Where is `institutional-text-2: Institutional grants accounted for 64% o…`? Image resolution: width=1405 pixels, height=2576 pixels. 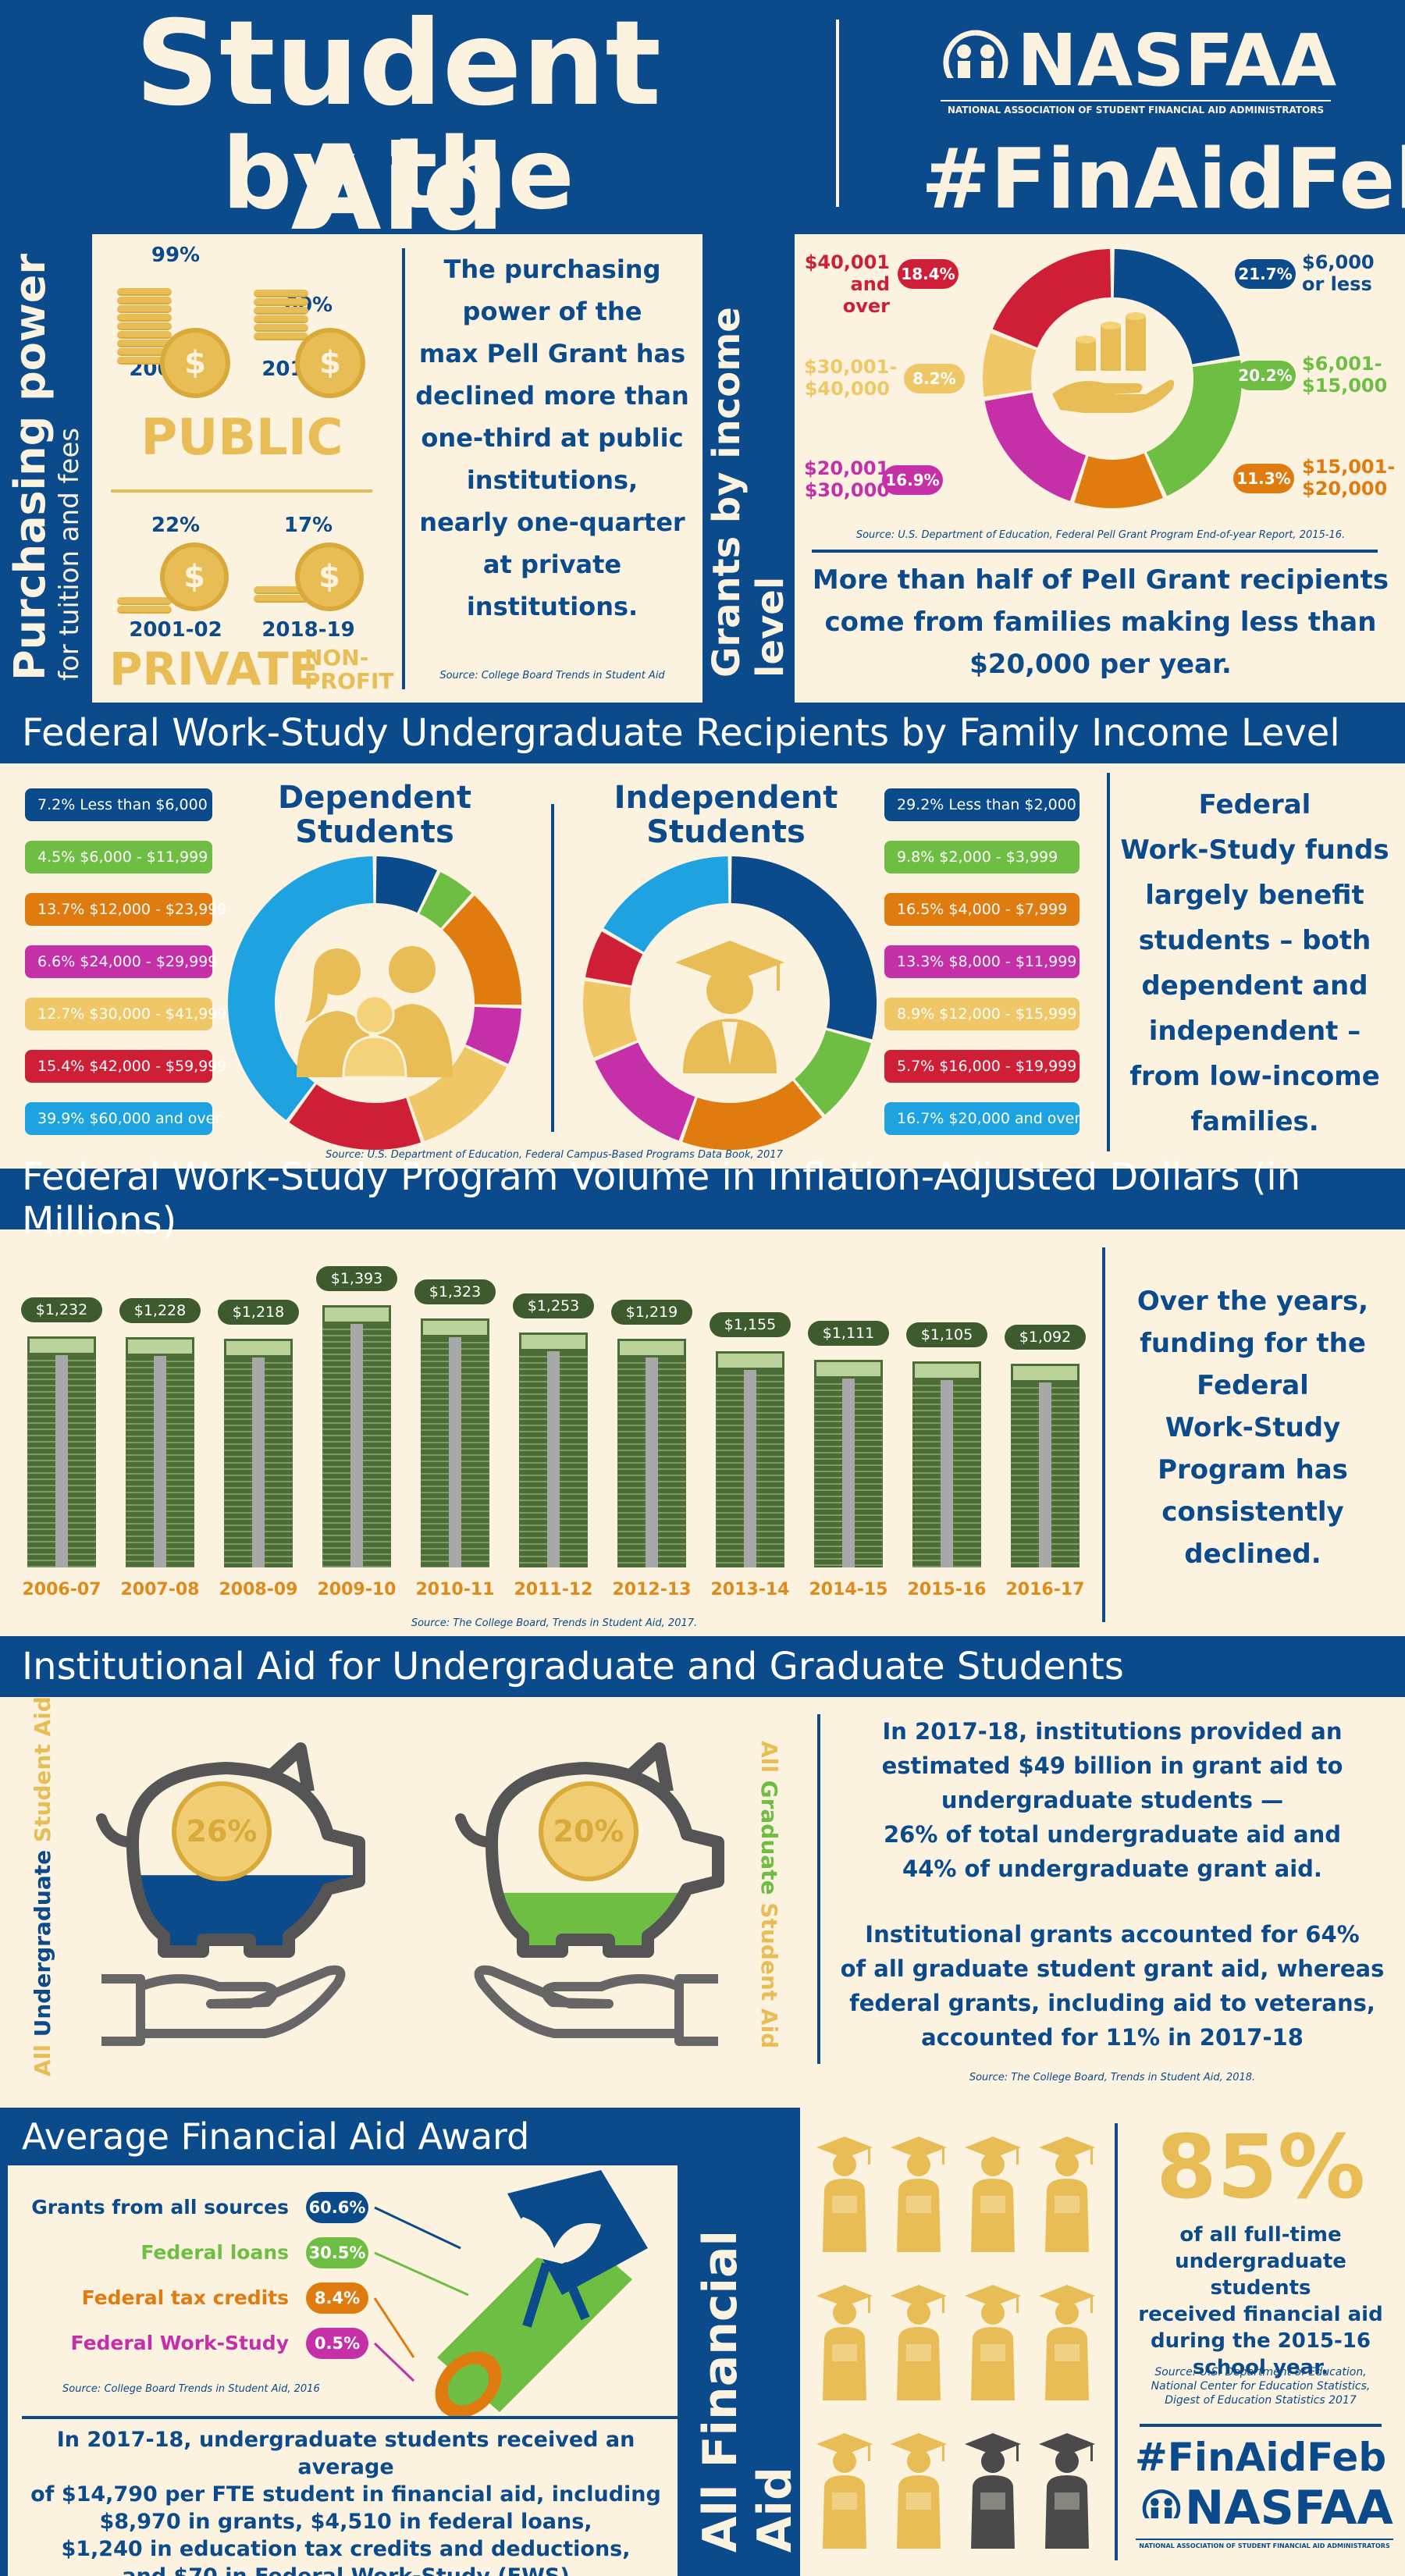
institutional-text-2: Institutional grants accounted for 64% o… is located at coordinates (1112, 1986).